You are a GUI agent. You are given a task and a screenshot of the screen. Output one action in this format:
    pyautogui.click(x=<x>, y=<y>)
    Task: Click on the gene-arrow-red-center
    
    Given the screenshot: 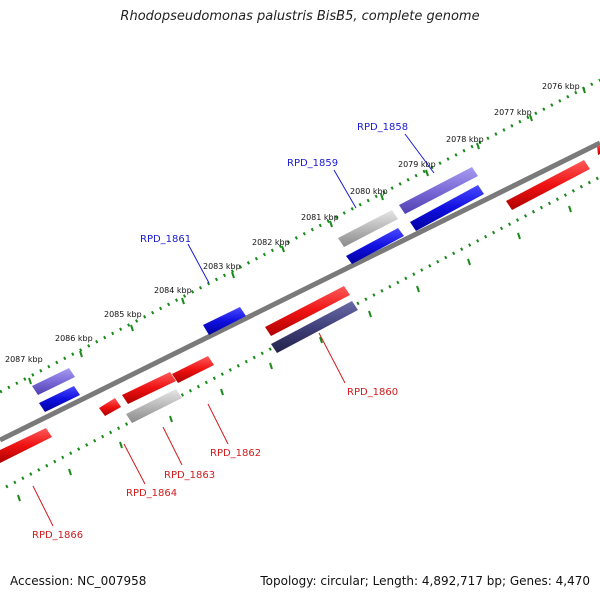 What is the action you would take?
    pyautogui.click(x=307, y=311)
    